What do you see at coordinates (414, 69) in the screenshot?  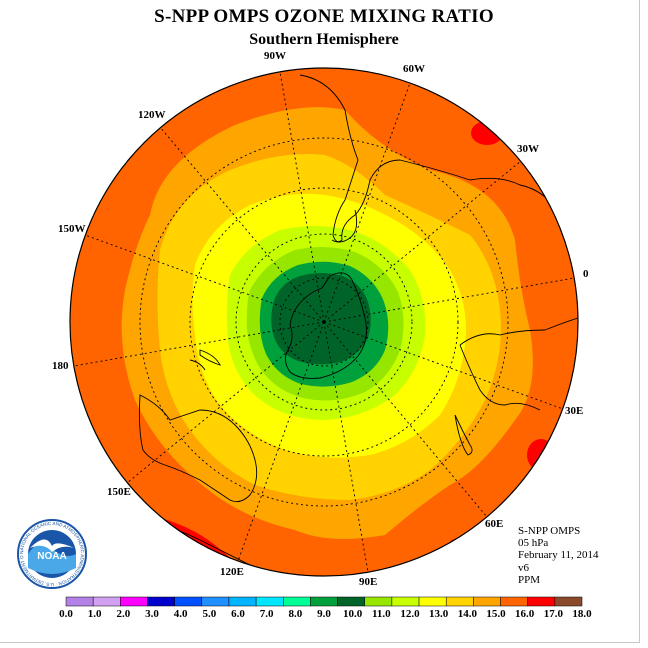 I see `lon-label-60w: 60W` at bounding box center [414, 69].